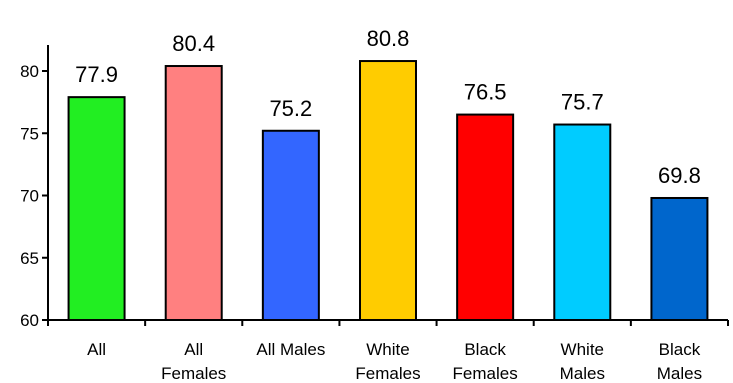  What do you see at coordinates (582, 361) in the screenshot?
I see `x-tick-label: White Males` at bounding box center [582, 361].